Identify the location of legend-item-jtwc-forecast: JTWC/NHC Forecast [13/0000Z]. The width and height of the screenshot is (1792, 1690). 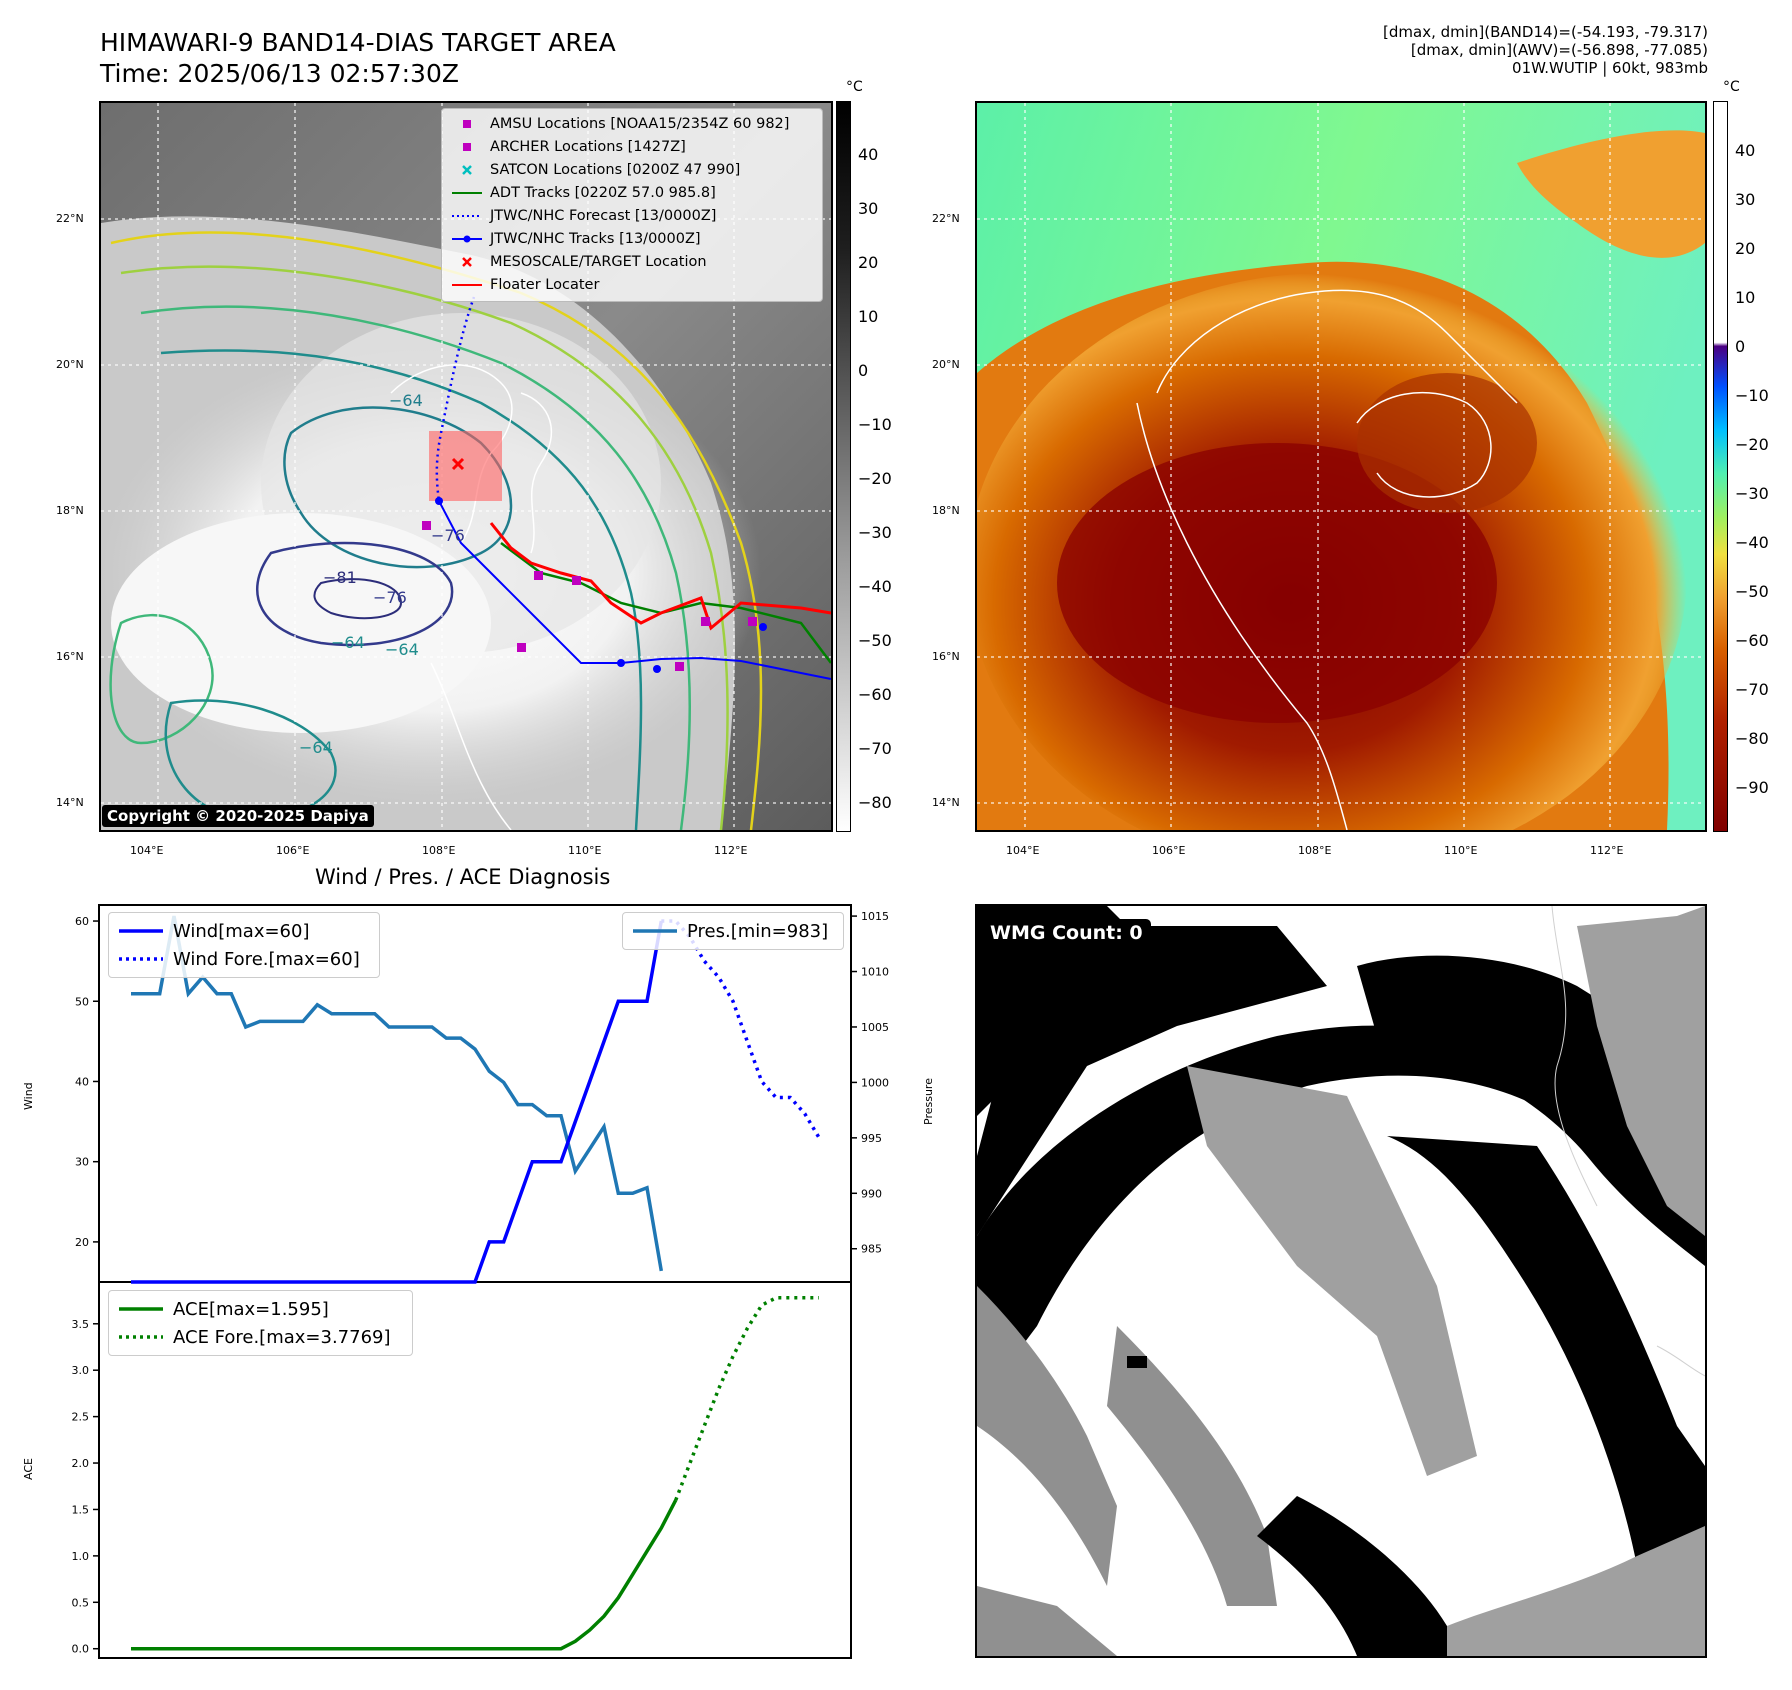
(584, 216).